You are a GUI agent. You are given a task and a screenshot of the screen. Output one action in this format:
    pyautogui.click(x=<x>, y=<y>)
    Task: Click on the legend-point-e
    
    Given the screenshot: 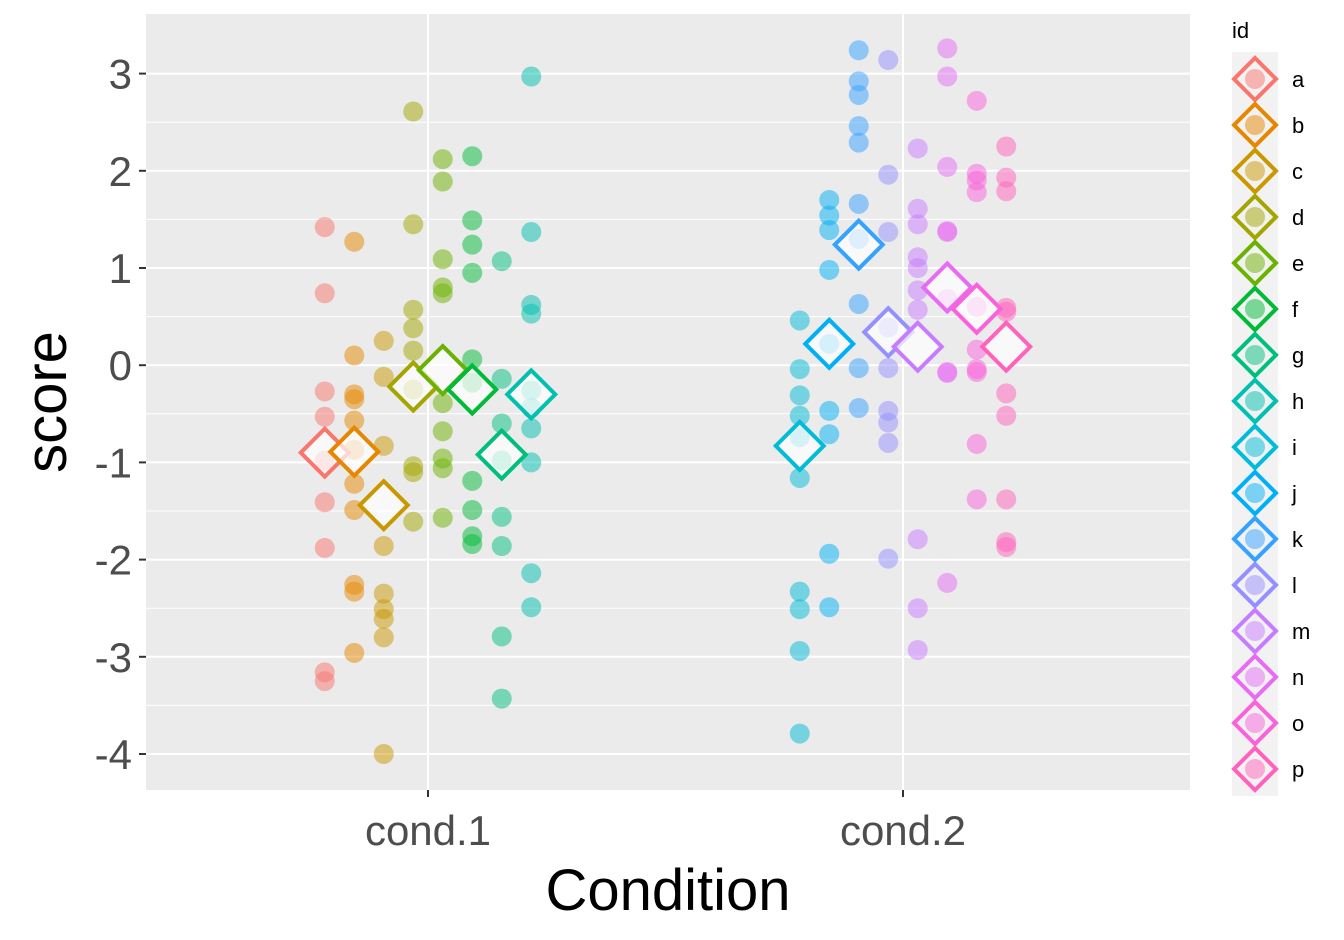 What is the action you would take?
    pyautogui.click(x=1255, y=263)
    